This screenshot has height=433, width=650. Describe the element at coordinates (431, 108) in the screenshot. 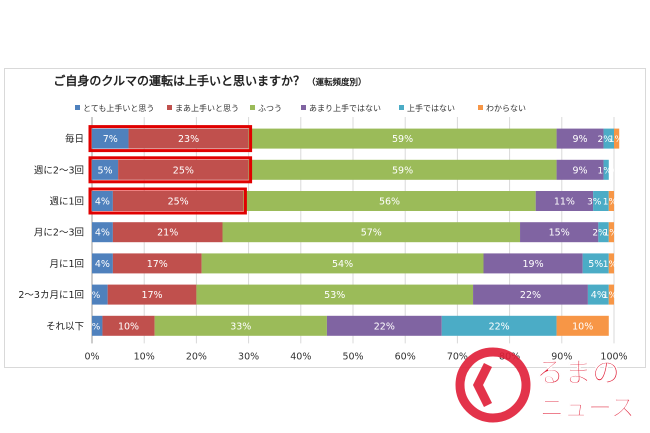

I see `legend-label: 上手ではない` at that location.